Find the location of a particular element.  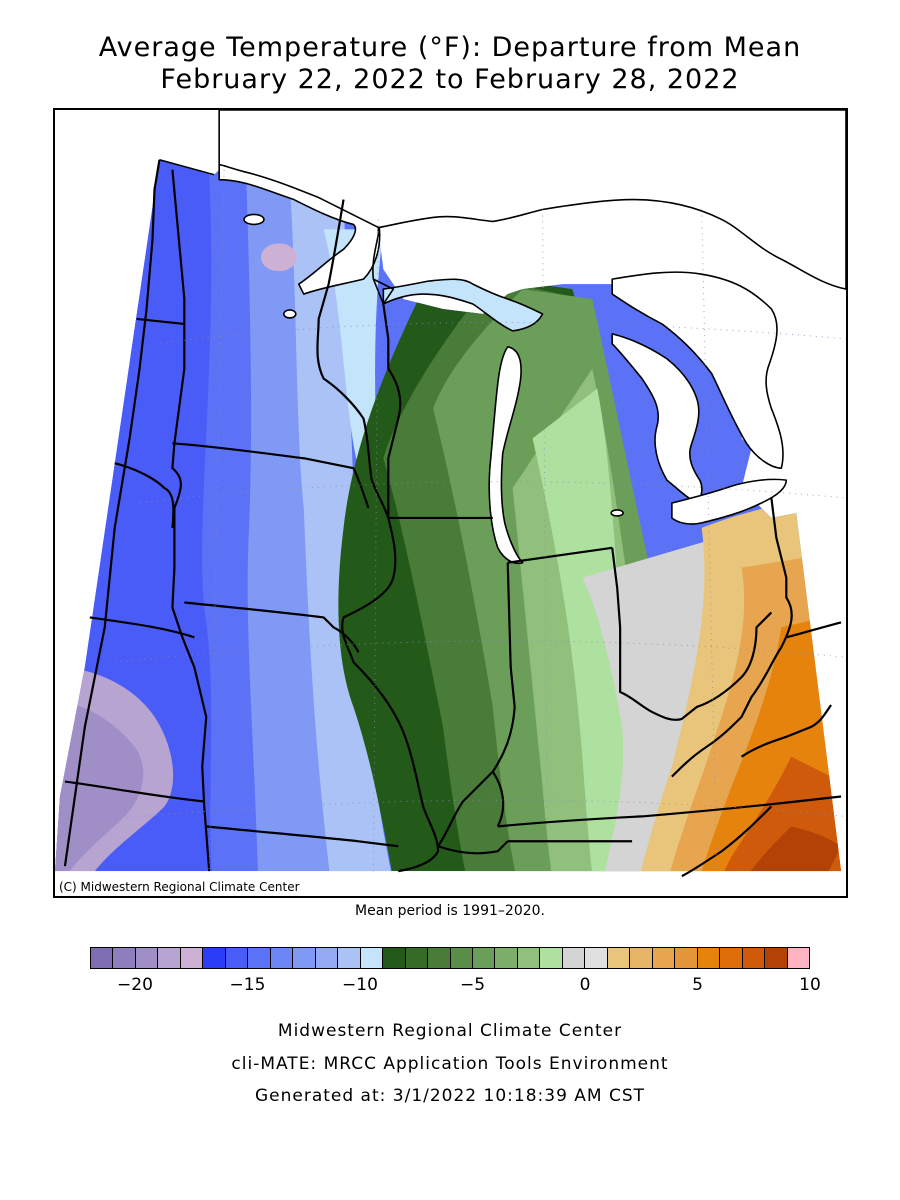

legend-tick-label: 0 is located at coordinates (585, 985).